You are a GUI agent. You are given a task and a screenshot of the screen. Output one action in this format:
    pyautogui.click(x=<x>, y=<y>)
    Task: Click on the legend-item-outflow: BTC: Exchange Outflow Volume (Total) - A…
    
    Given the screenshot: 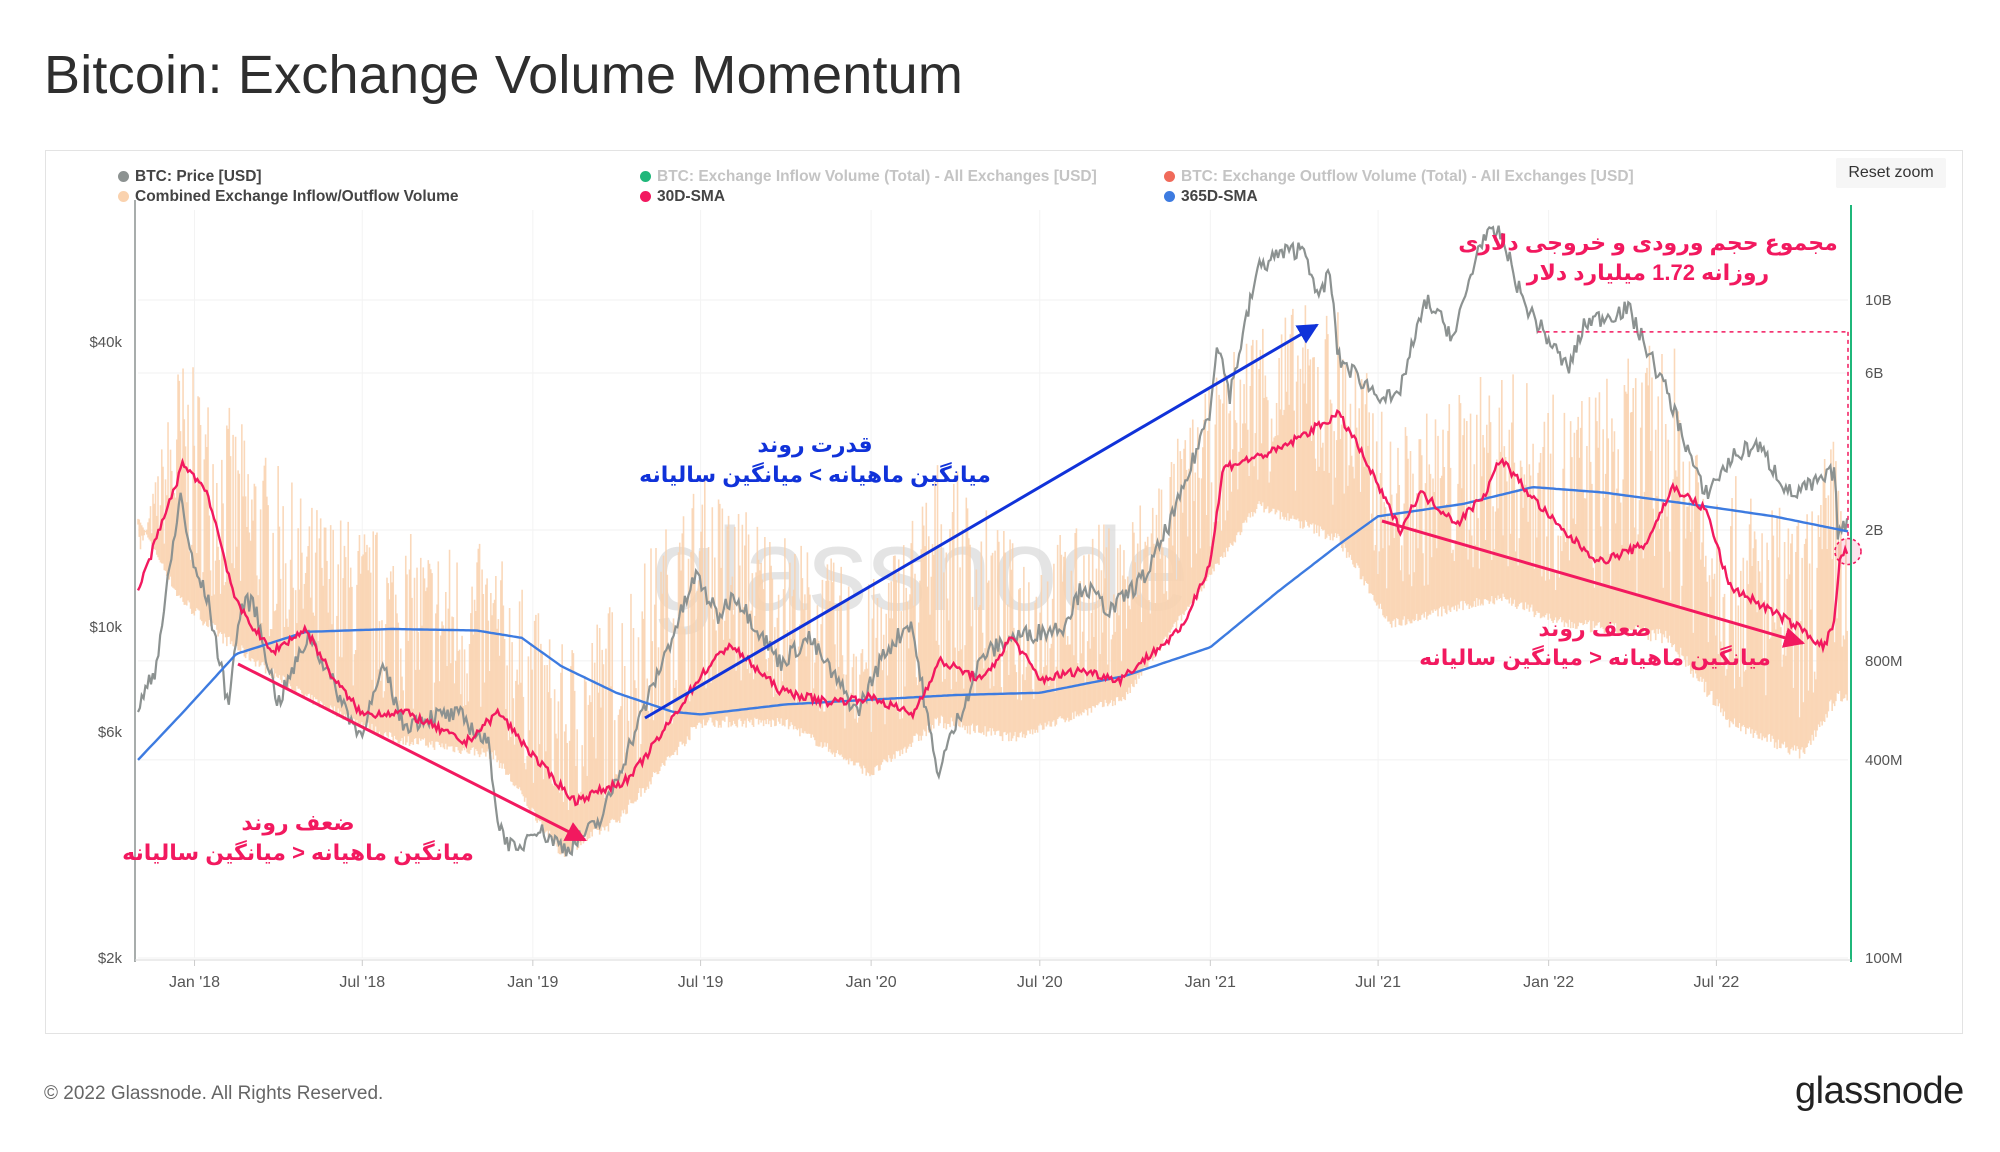 What is the action you would take?
    pyautogui.click(x=1399, y=177)
    